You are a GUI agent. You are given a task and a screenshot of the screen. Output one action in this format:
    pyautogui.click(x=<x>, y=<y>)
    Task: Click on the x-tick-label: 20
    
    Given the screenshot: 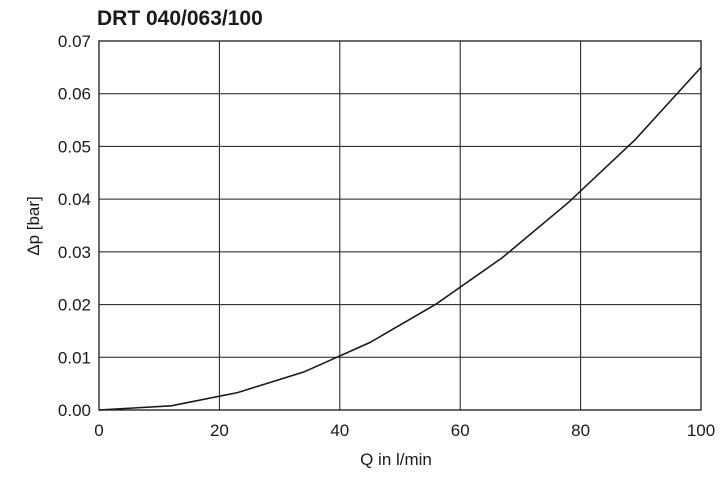 What is the action you would take?
    pyautogui.click(x=219, y=430)
    